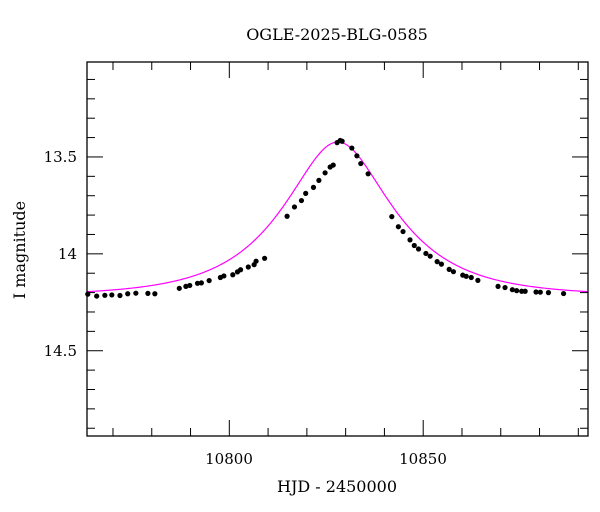 The height and width of the screenshot is (512, 600). What do you see at coordinates (19, 250) in the screenshot?
I see `y-axis-label: I magnitude` at bounding box center [19, 250].